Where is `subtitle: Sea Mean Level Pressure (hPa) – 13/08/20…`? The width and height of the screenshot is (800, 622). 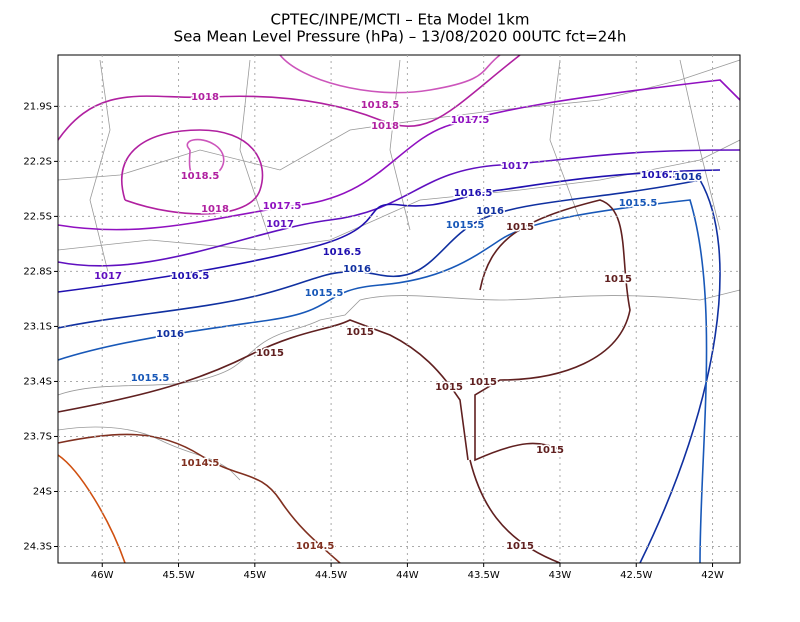 subtitle: Sea Mean Level Pressure (hPa) – 13/08/20… is located at coordinates (400, 37).